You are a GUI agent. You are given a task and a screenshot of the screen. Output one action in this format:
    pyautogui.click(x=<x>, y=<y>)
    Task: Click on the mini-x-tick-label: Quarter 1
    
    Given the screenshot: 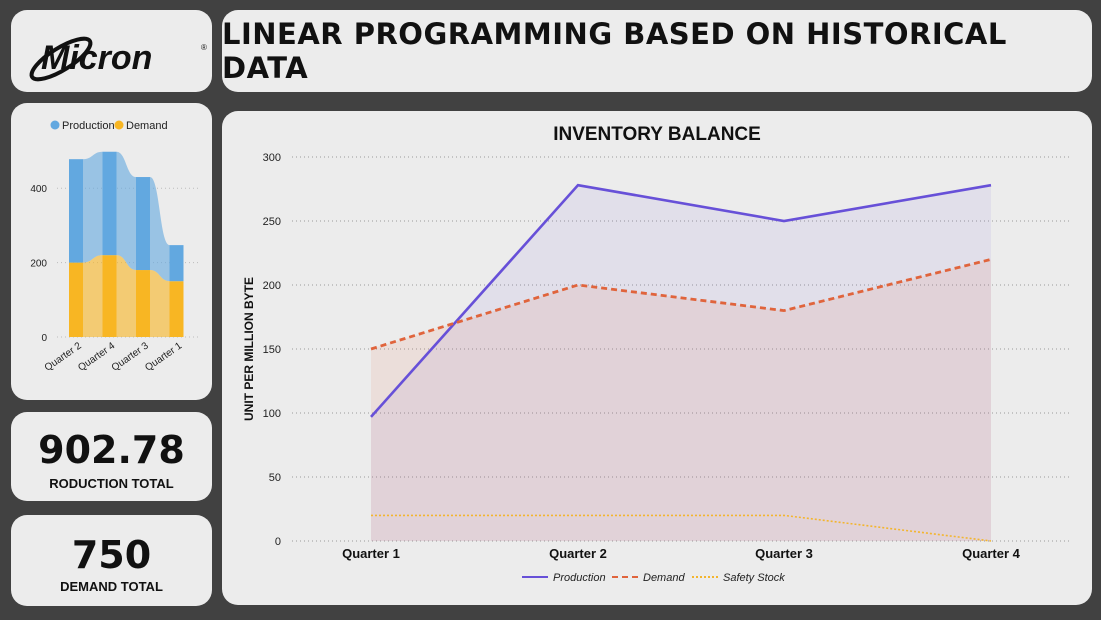 What is the action you would take?
    pyautogui.click(x=163, y=356)
    